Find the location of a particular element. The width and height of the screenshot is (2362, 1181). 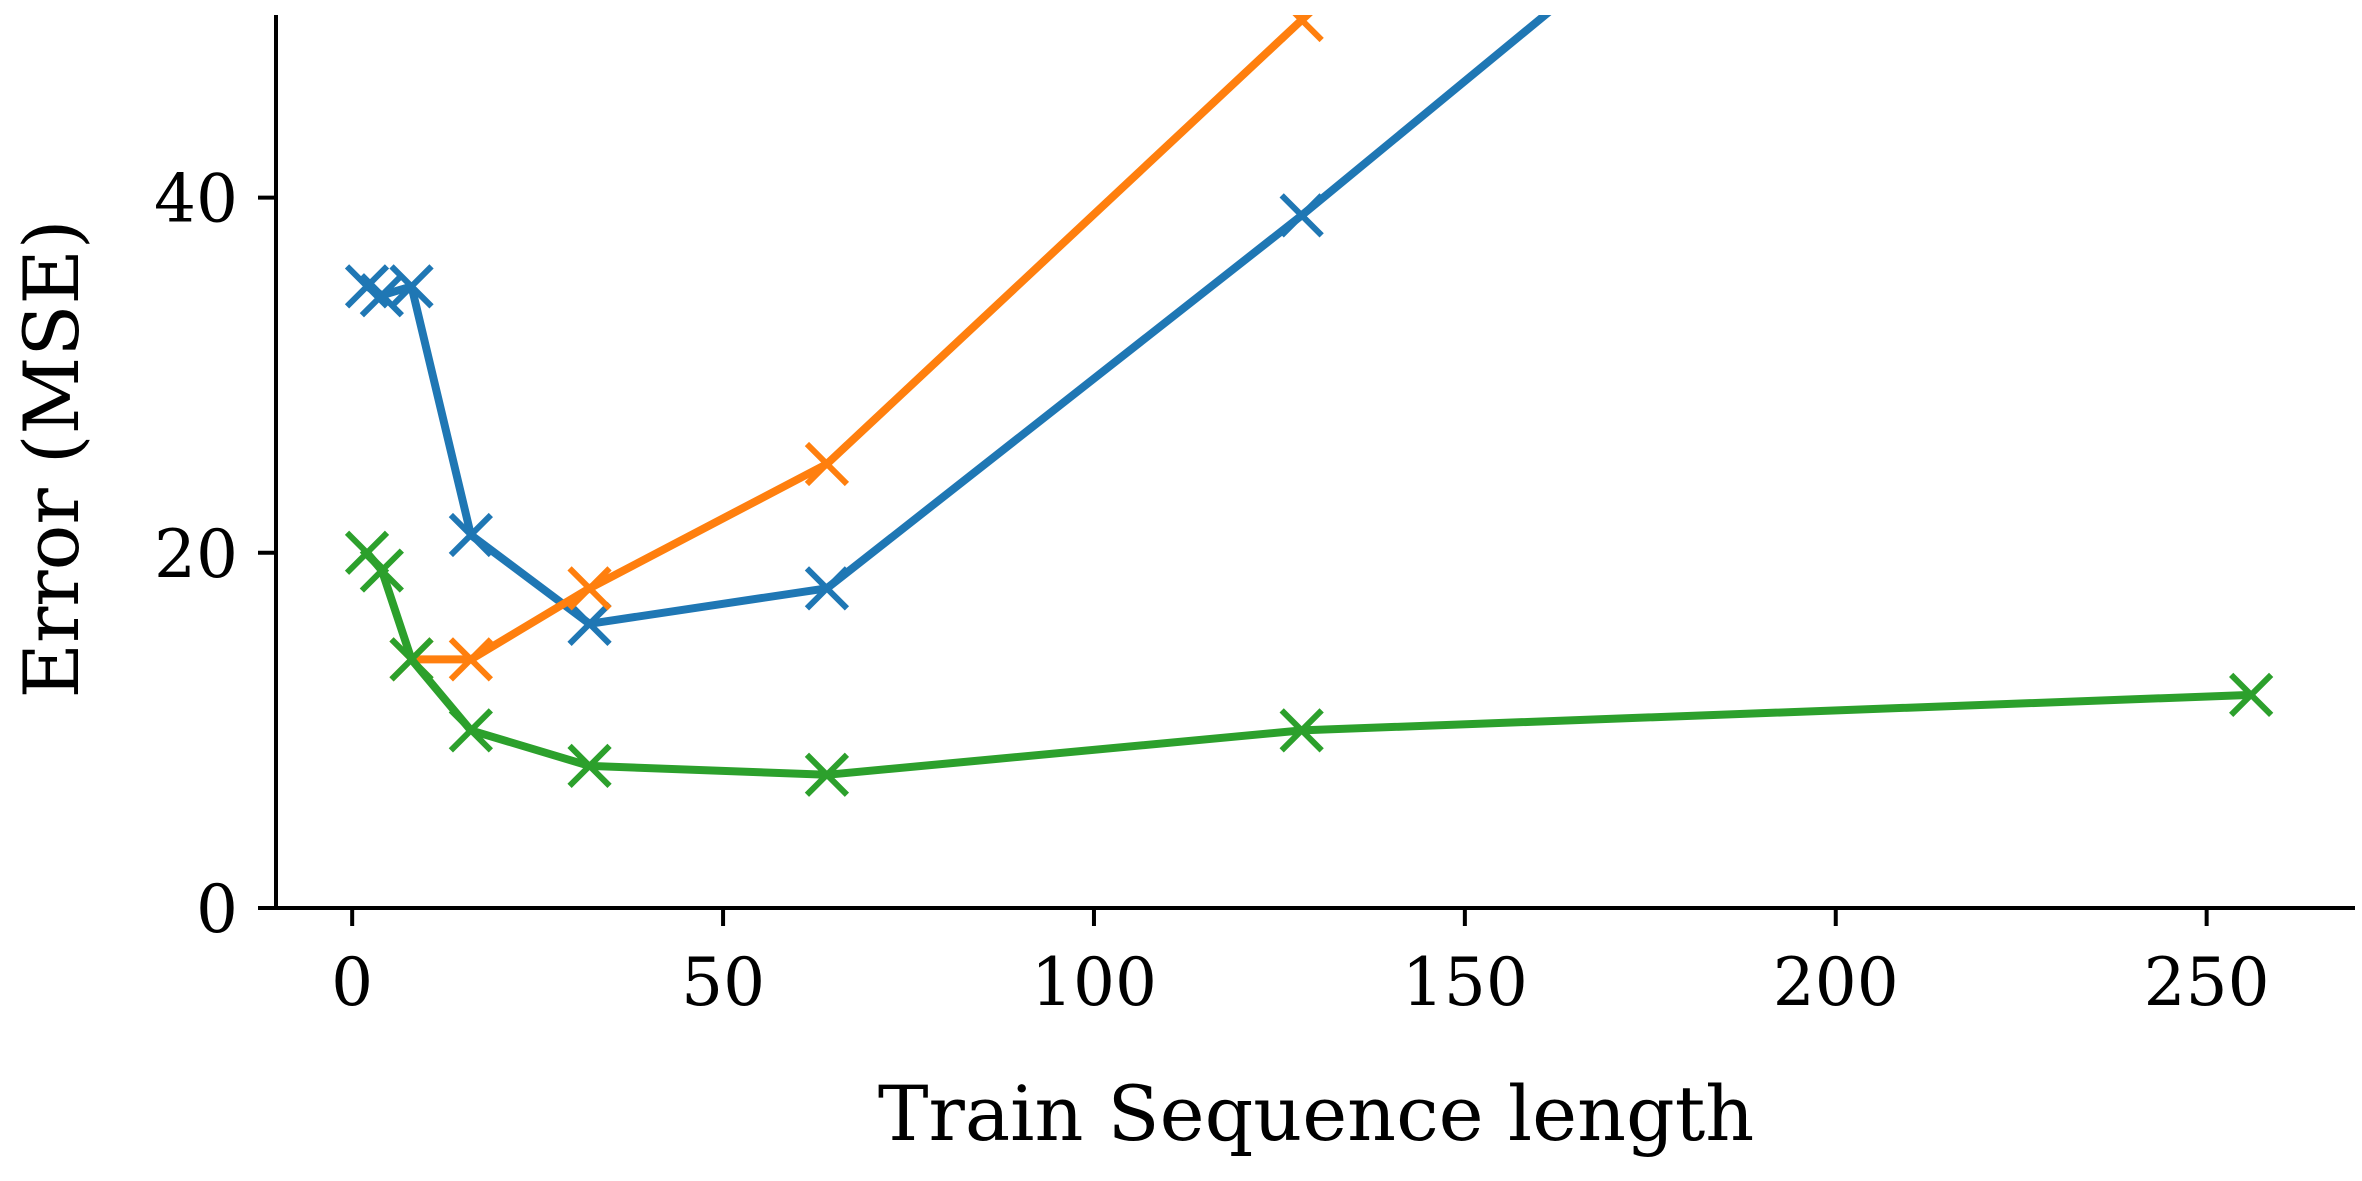

x-tick-label: 250 is located at coordinates (2207, 982).